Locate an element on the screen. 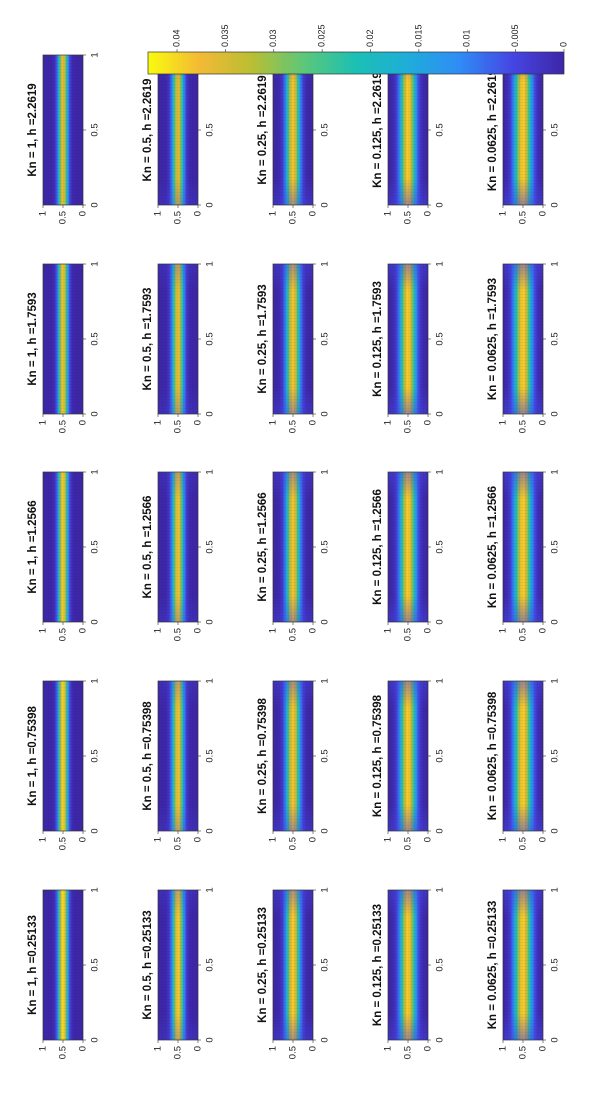 This screenshot has width=613, height=1111. panel-title: Kn = 0.25, h =2.2619 is located at coordinates (263, 129).